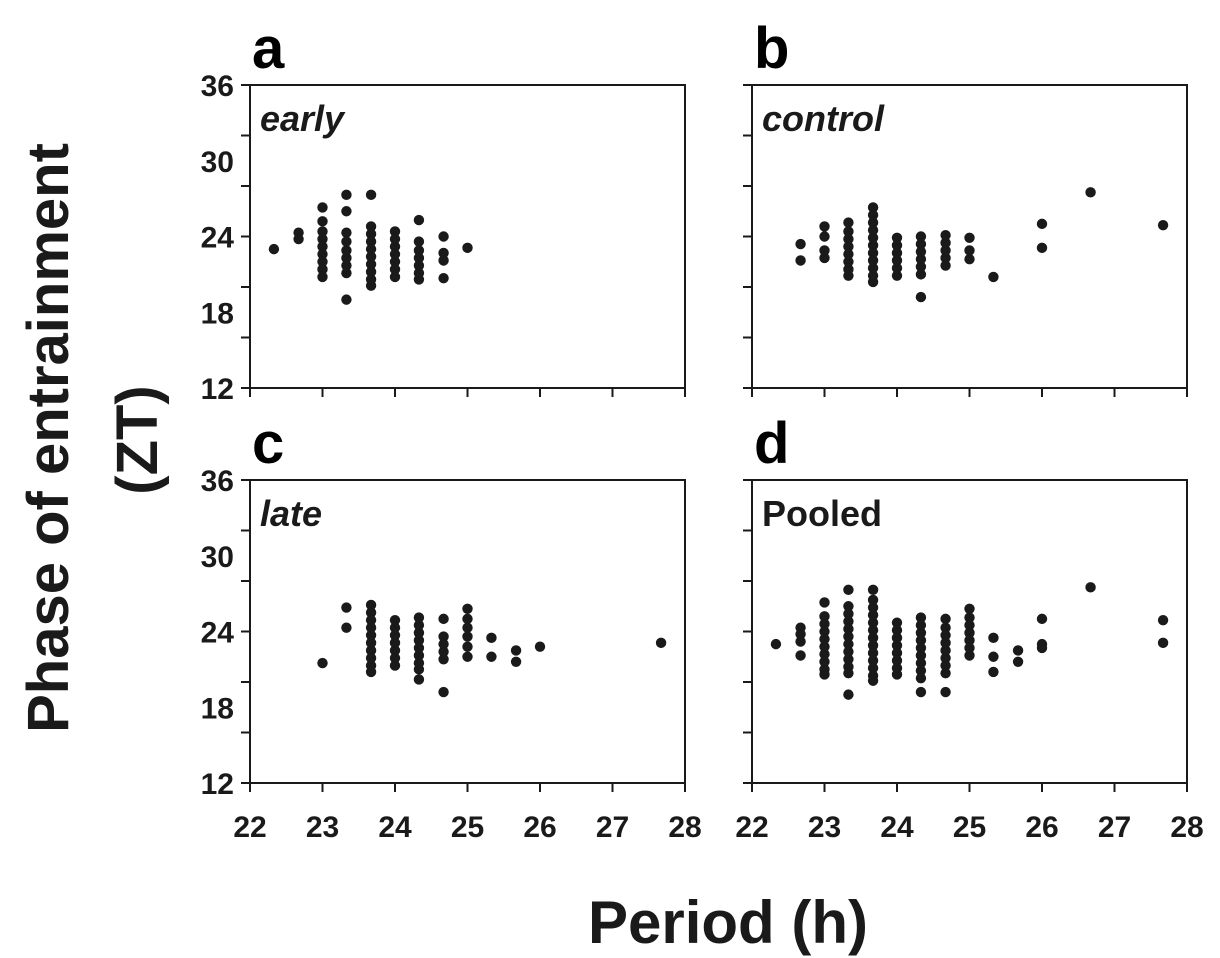  Describe the element at coordinates (771, 443) in the screenshot. I see `panel-letter-d: d` at that location.